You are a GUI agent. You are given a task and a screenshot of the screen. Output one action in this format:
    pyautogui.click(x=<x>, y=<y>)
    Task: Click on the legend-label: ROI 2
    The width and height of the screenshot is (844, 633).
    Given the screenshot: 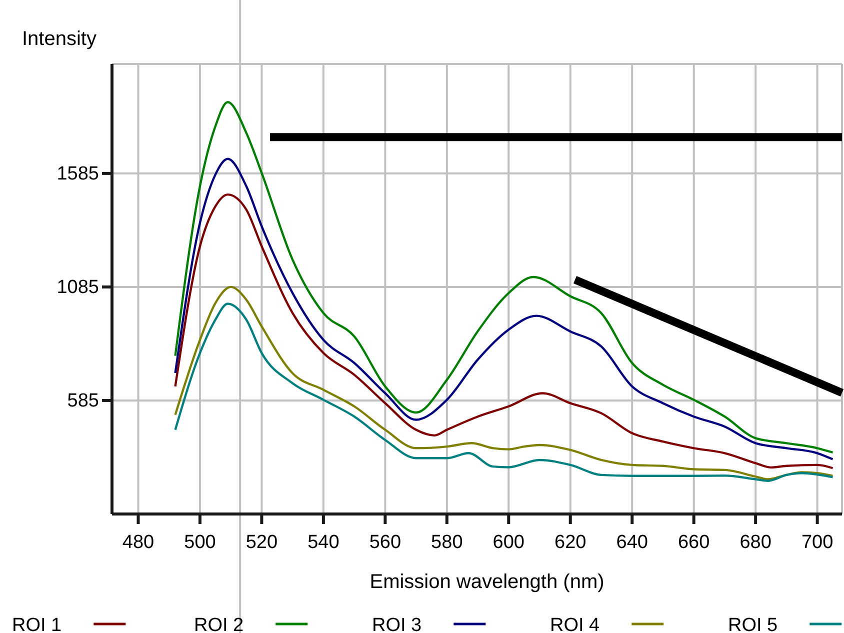 What is the action you would take?
    pyautogui.click(x=219, y=624)
    